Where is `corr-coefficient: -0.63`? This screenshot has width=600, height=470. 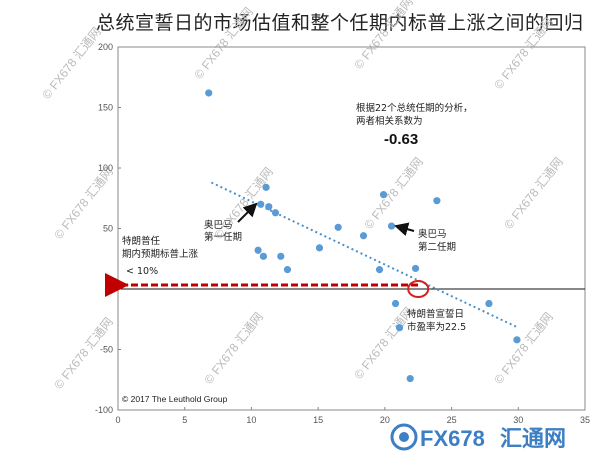 corr-coefficient: -0.63 is located at coordinates (401, 139).